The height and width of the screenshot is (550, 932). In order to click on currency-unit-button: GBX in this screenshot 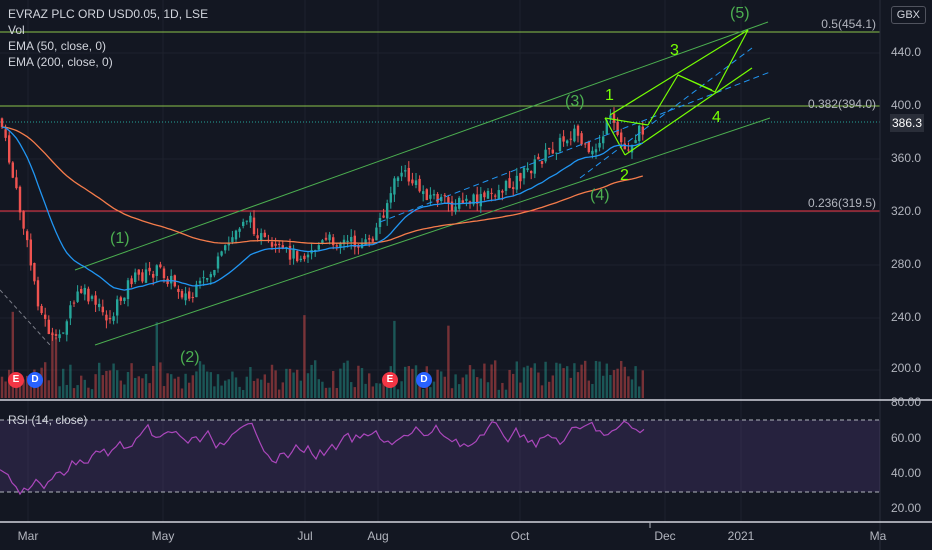, I will do `click(908, 15)`.